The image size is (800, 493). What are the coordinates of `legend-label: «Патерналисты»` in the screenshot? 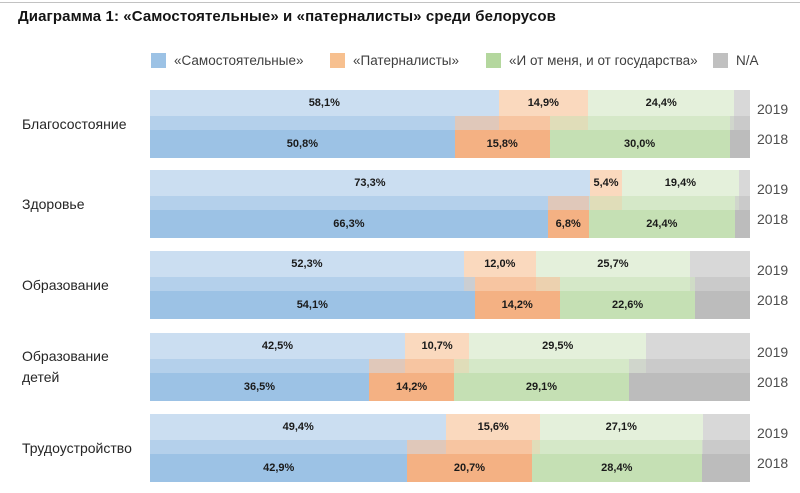 It's located at (406, 60).